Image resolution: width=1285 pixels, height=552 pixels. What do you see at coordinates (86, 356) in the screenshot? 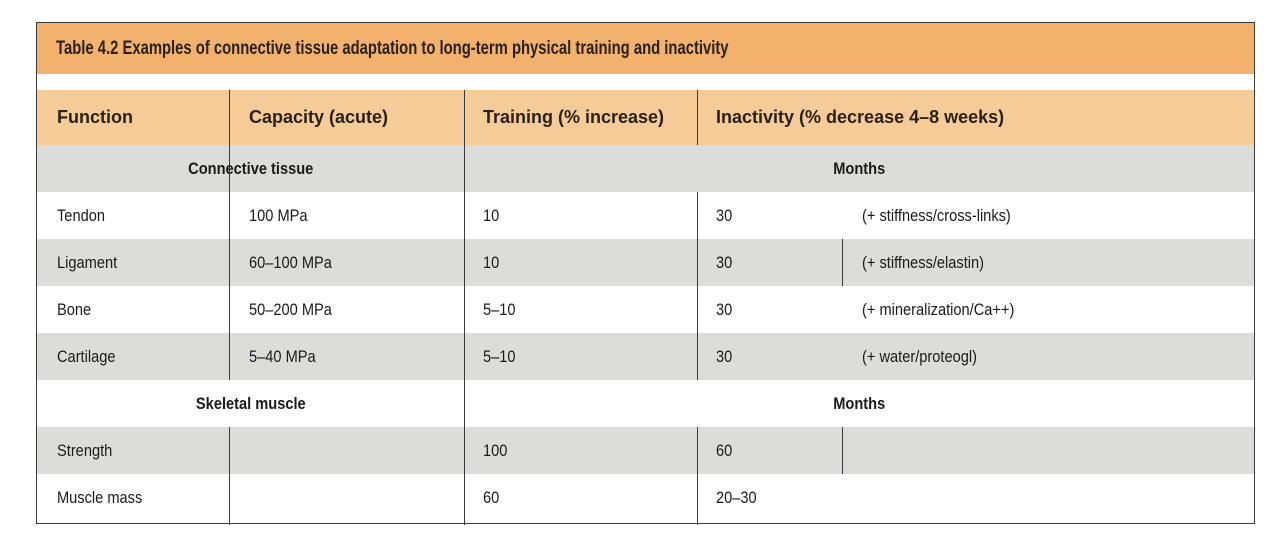
I see `cell-function: Cartilage` at bounding box center [86, 356].